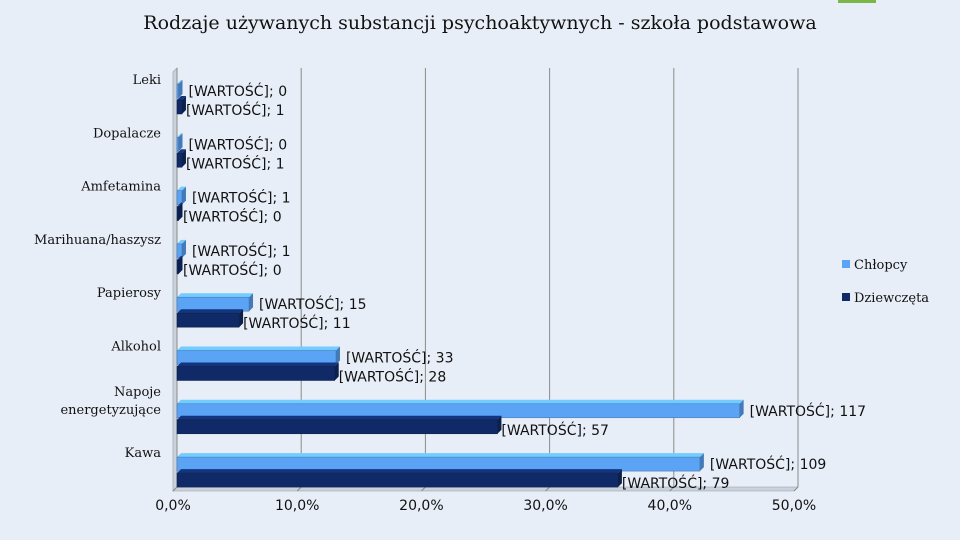  What do you see at coordinates (297, 506) in the screenshot?
I see `x-tick-label: 10,0%` at bounding box center [297, 506].